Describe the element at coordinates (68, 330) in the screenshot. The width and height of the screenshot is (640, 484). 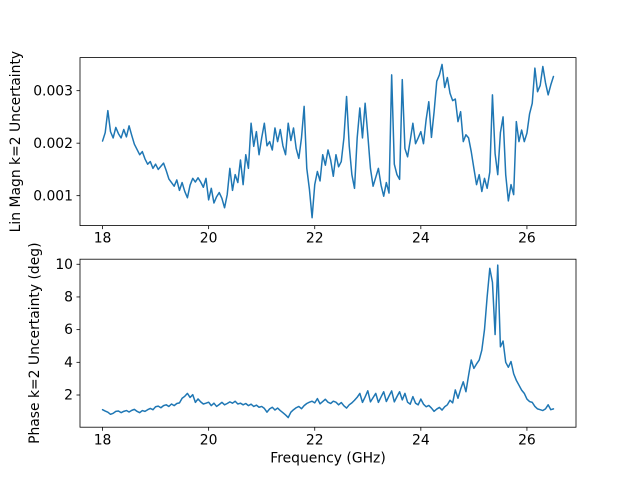
I see `phase-uncertainty-ytick-label: 6` at that location.